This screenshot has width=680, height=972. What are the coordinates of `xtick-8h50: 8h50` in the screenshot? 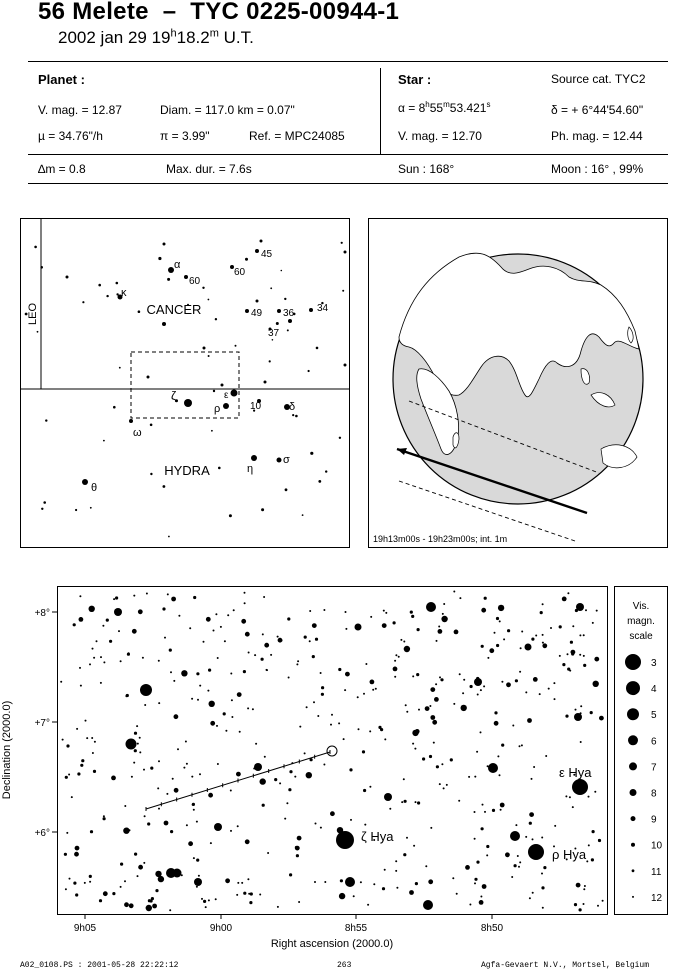 It's located at (492, 928).